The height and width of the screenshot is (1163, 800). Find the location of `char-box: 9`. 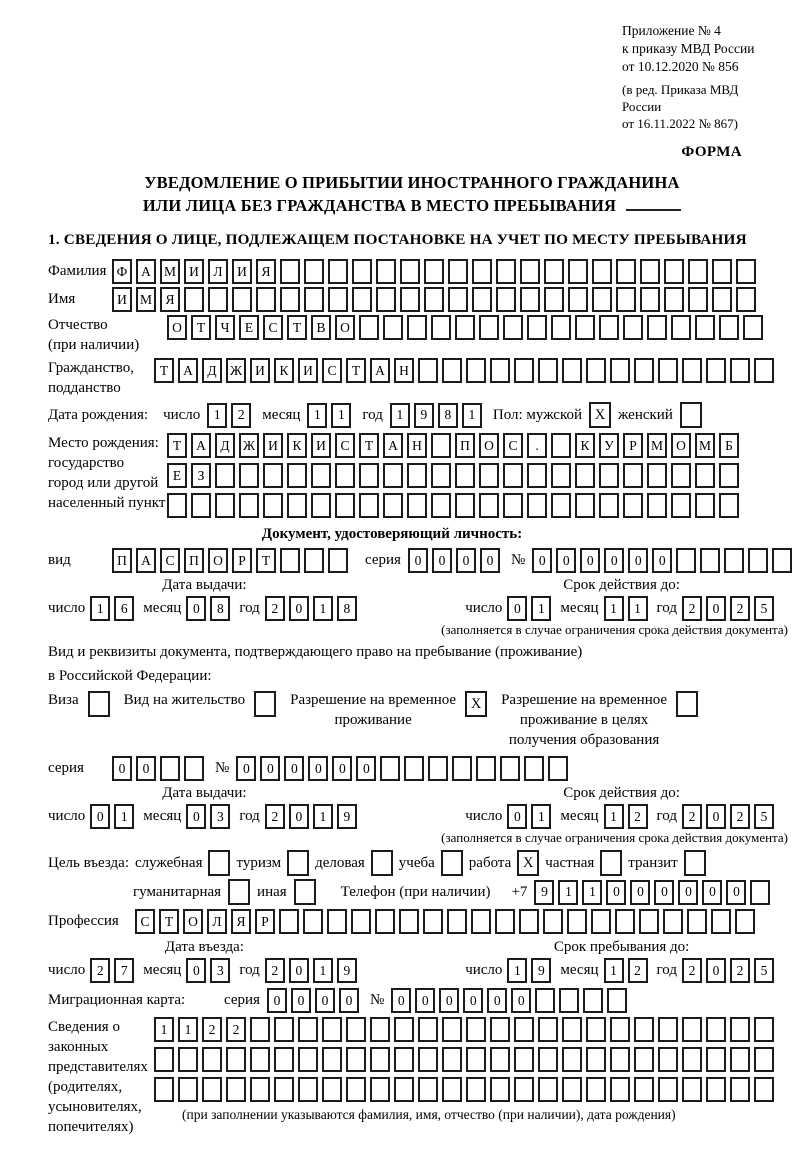

char-box: 9 is located at coordinates (346, 970).